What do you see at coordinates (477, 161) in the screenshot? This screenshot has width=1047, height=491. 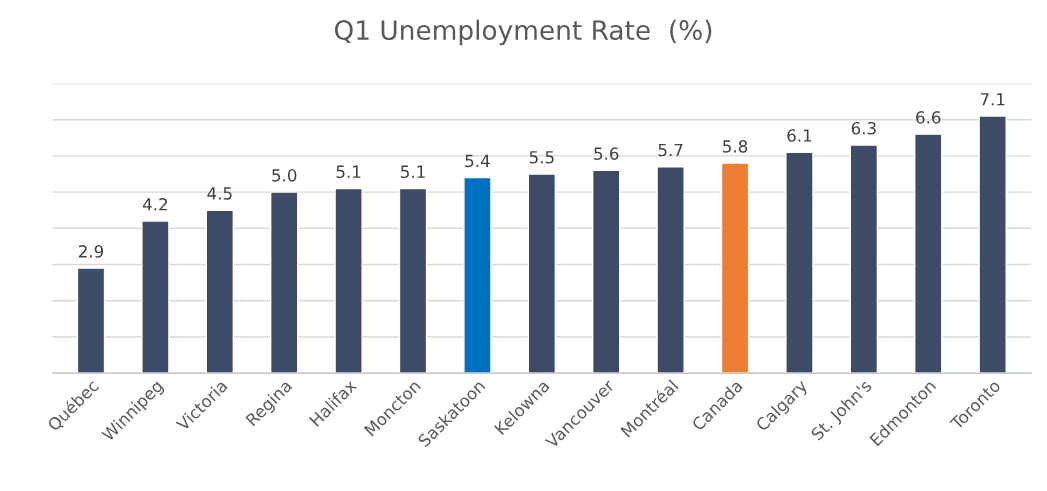 I see `data-label: 5.4` at bounding box center [477, 161].